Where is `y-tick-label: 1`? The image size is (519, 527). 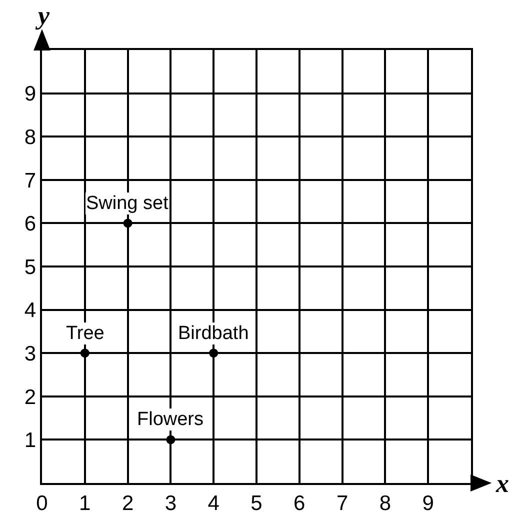
y-tick-label: 1 is located at coordinates (30, 440).